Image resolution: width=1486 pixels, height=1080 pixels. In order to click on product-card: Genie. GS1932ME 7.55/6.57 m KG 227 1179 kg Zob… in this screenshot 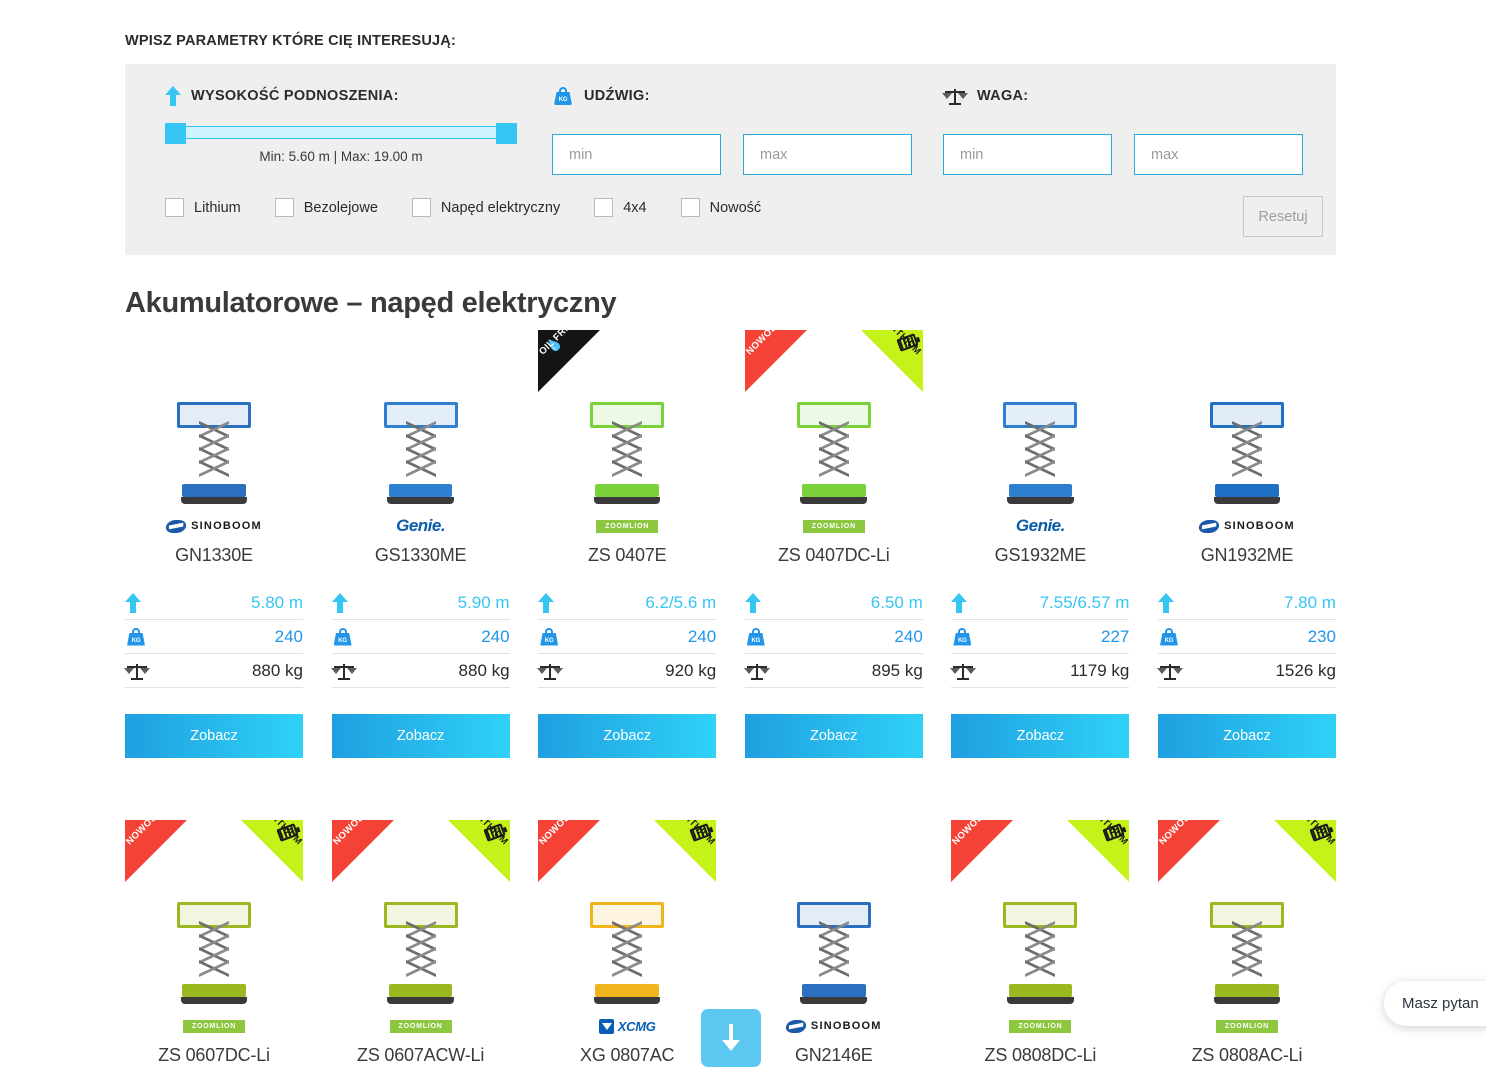, I will do `click(1040, 544)`.